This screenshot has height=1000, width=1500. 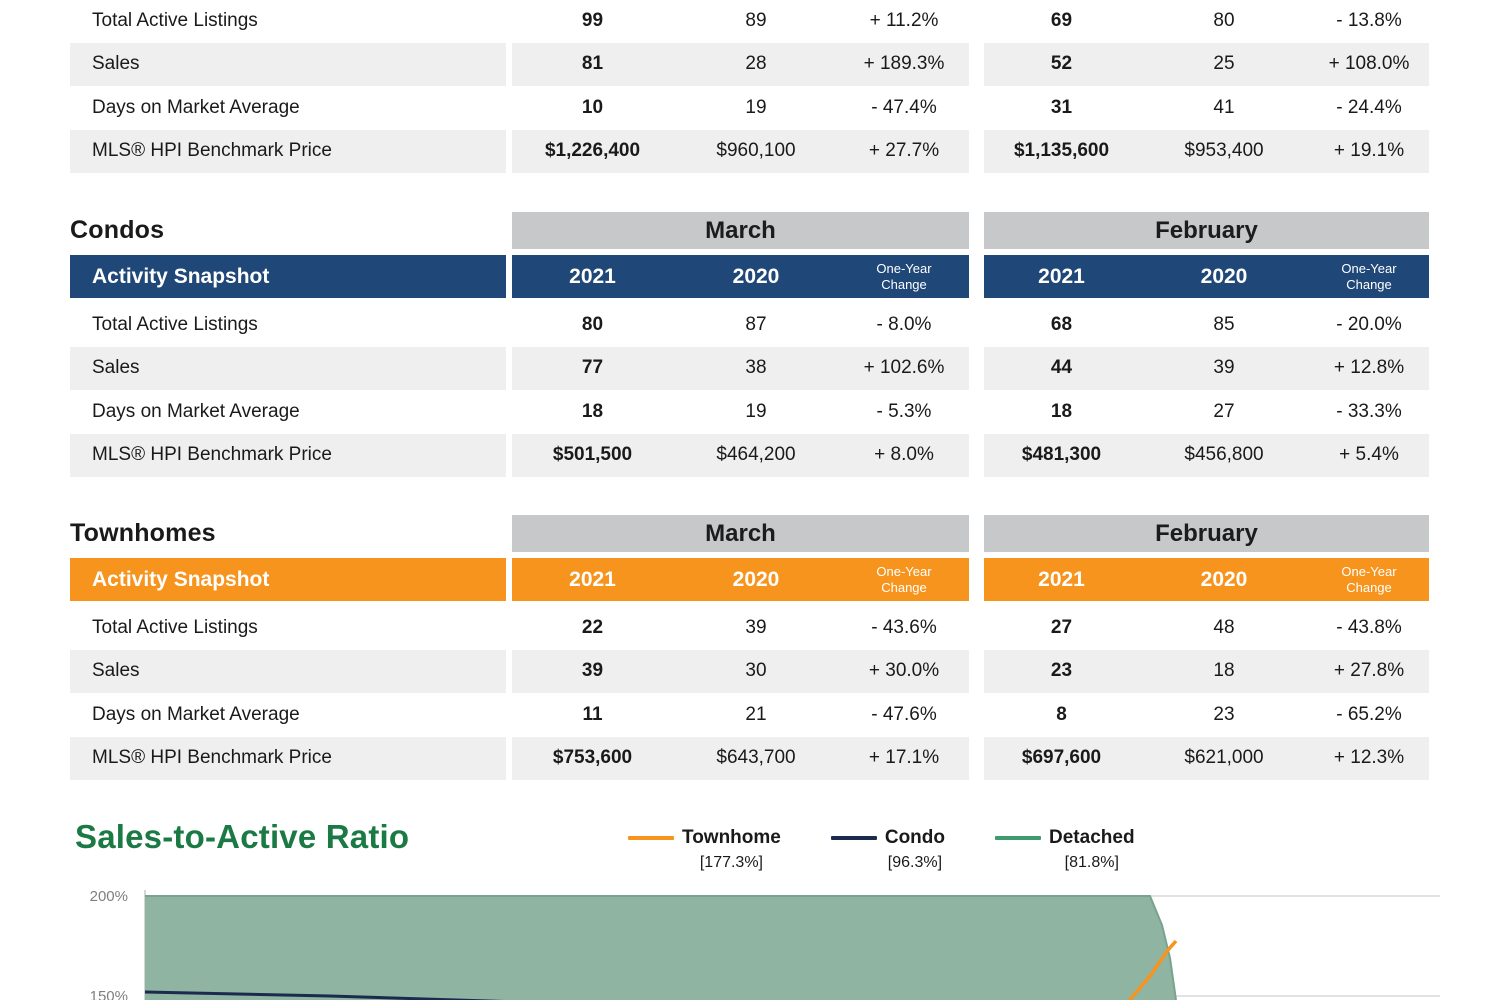 What do you see at coordinates (756, 758) in the screenshot?
I see `value-cell: $643,700` at bounding box center [756, 758].